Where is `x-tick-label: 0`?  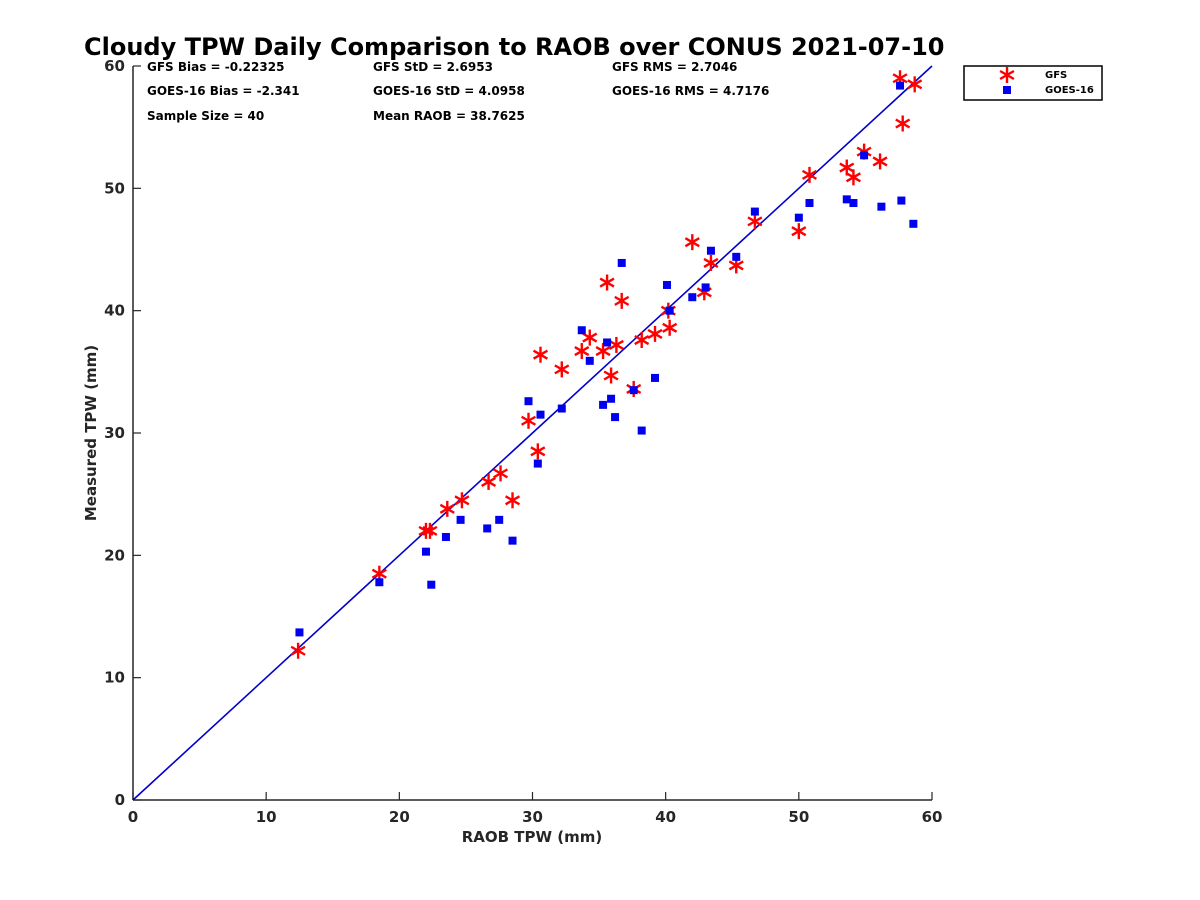 x-tick-label: 0 is located at coordinates (133, 817).